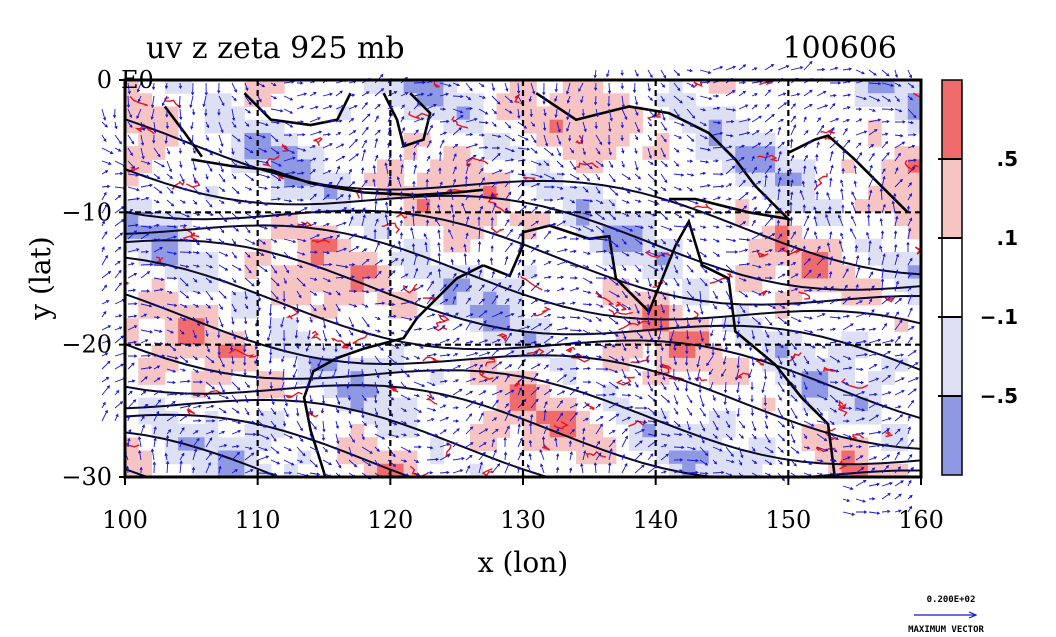 The width and height of the screenshot is (1056, 637). I want to click on x-tick-label: 130, so click(523, 520).